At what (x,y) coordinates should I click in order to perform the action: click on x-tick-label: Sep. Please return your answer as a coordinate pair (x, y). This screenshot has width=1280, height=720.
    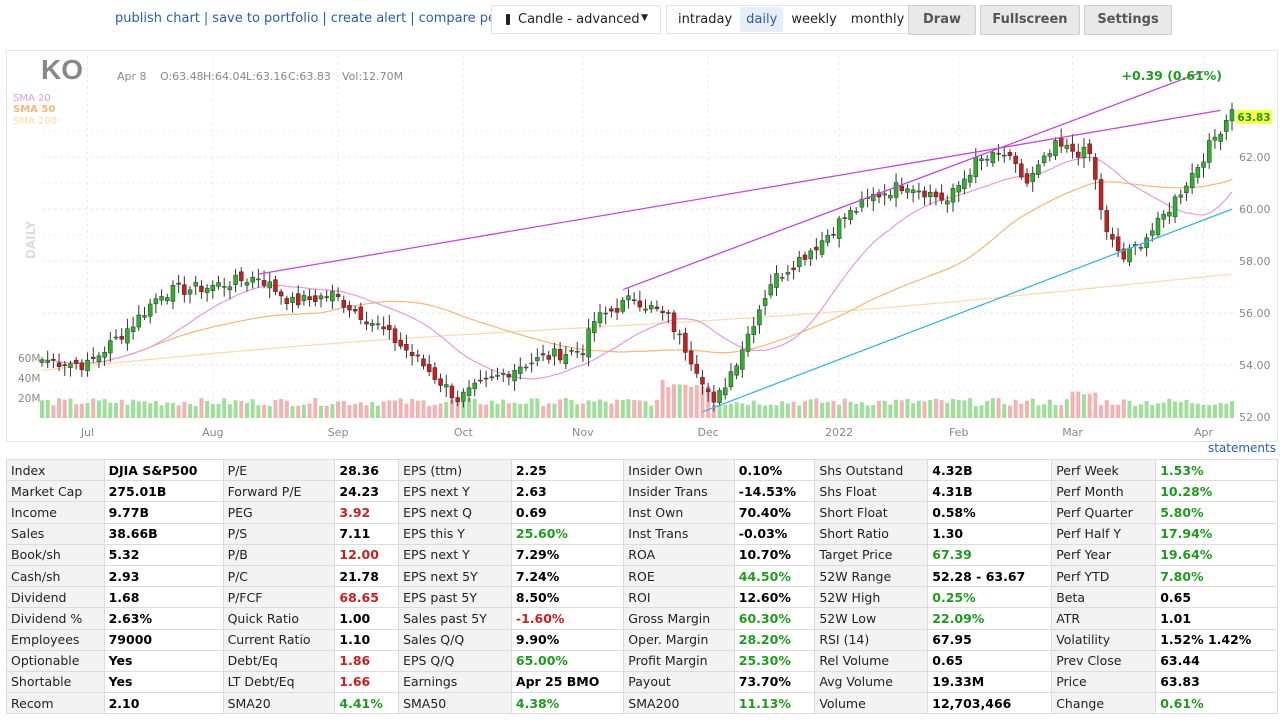
    Looking at the image, I should click on (338, 432).